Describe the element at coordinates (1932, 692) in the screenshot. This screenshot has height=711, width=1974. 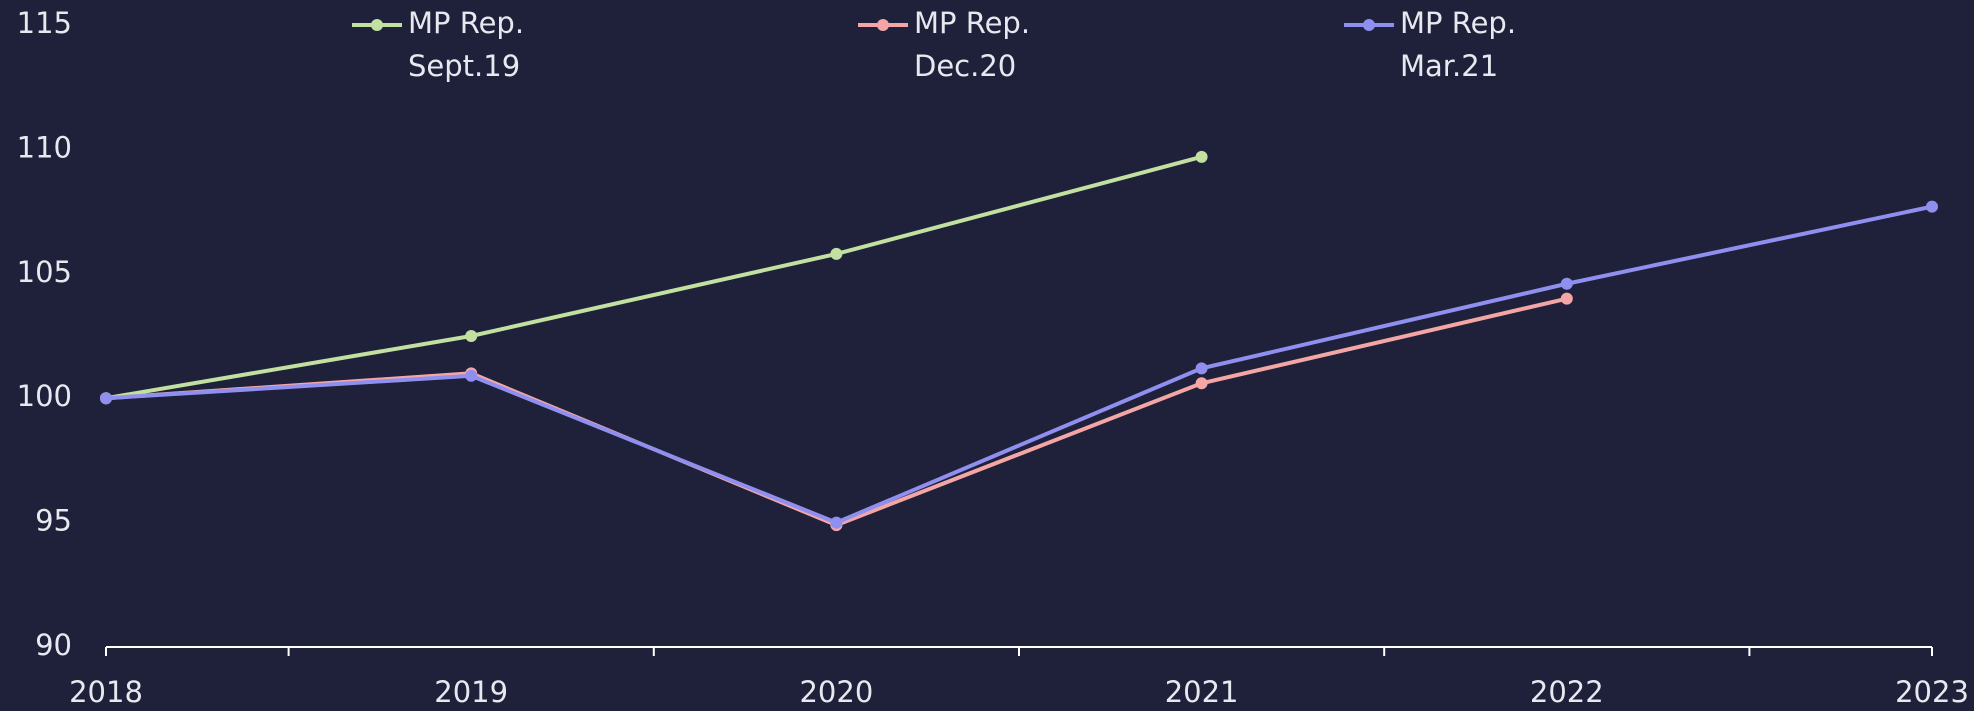
I see `x-tick-label: 2023` at that location.